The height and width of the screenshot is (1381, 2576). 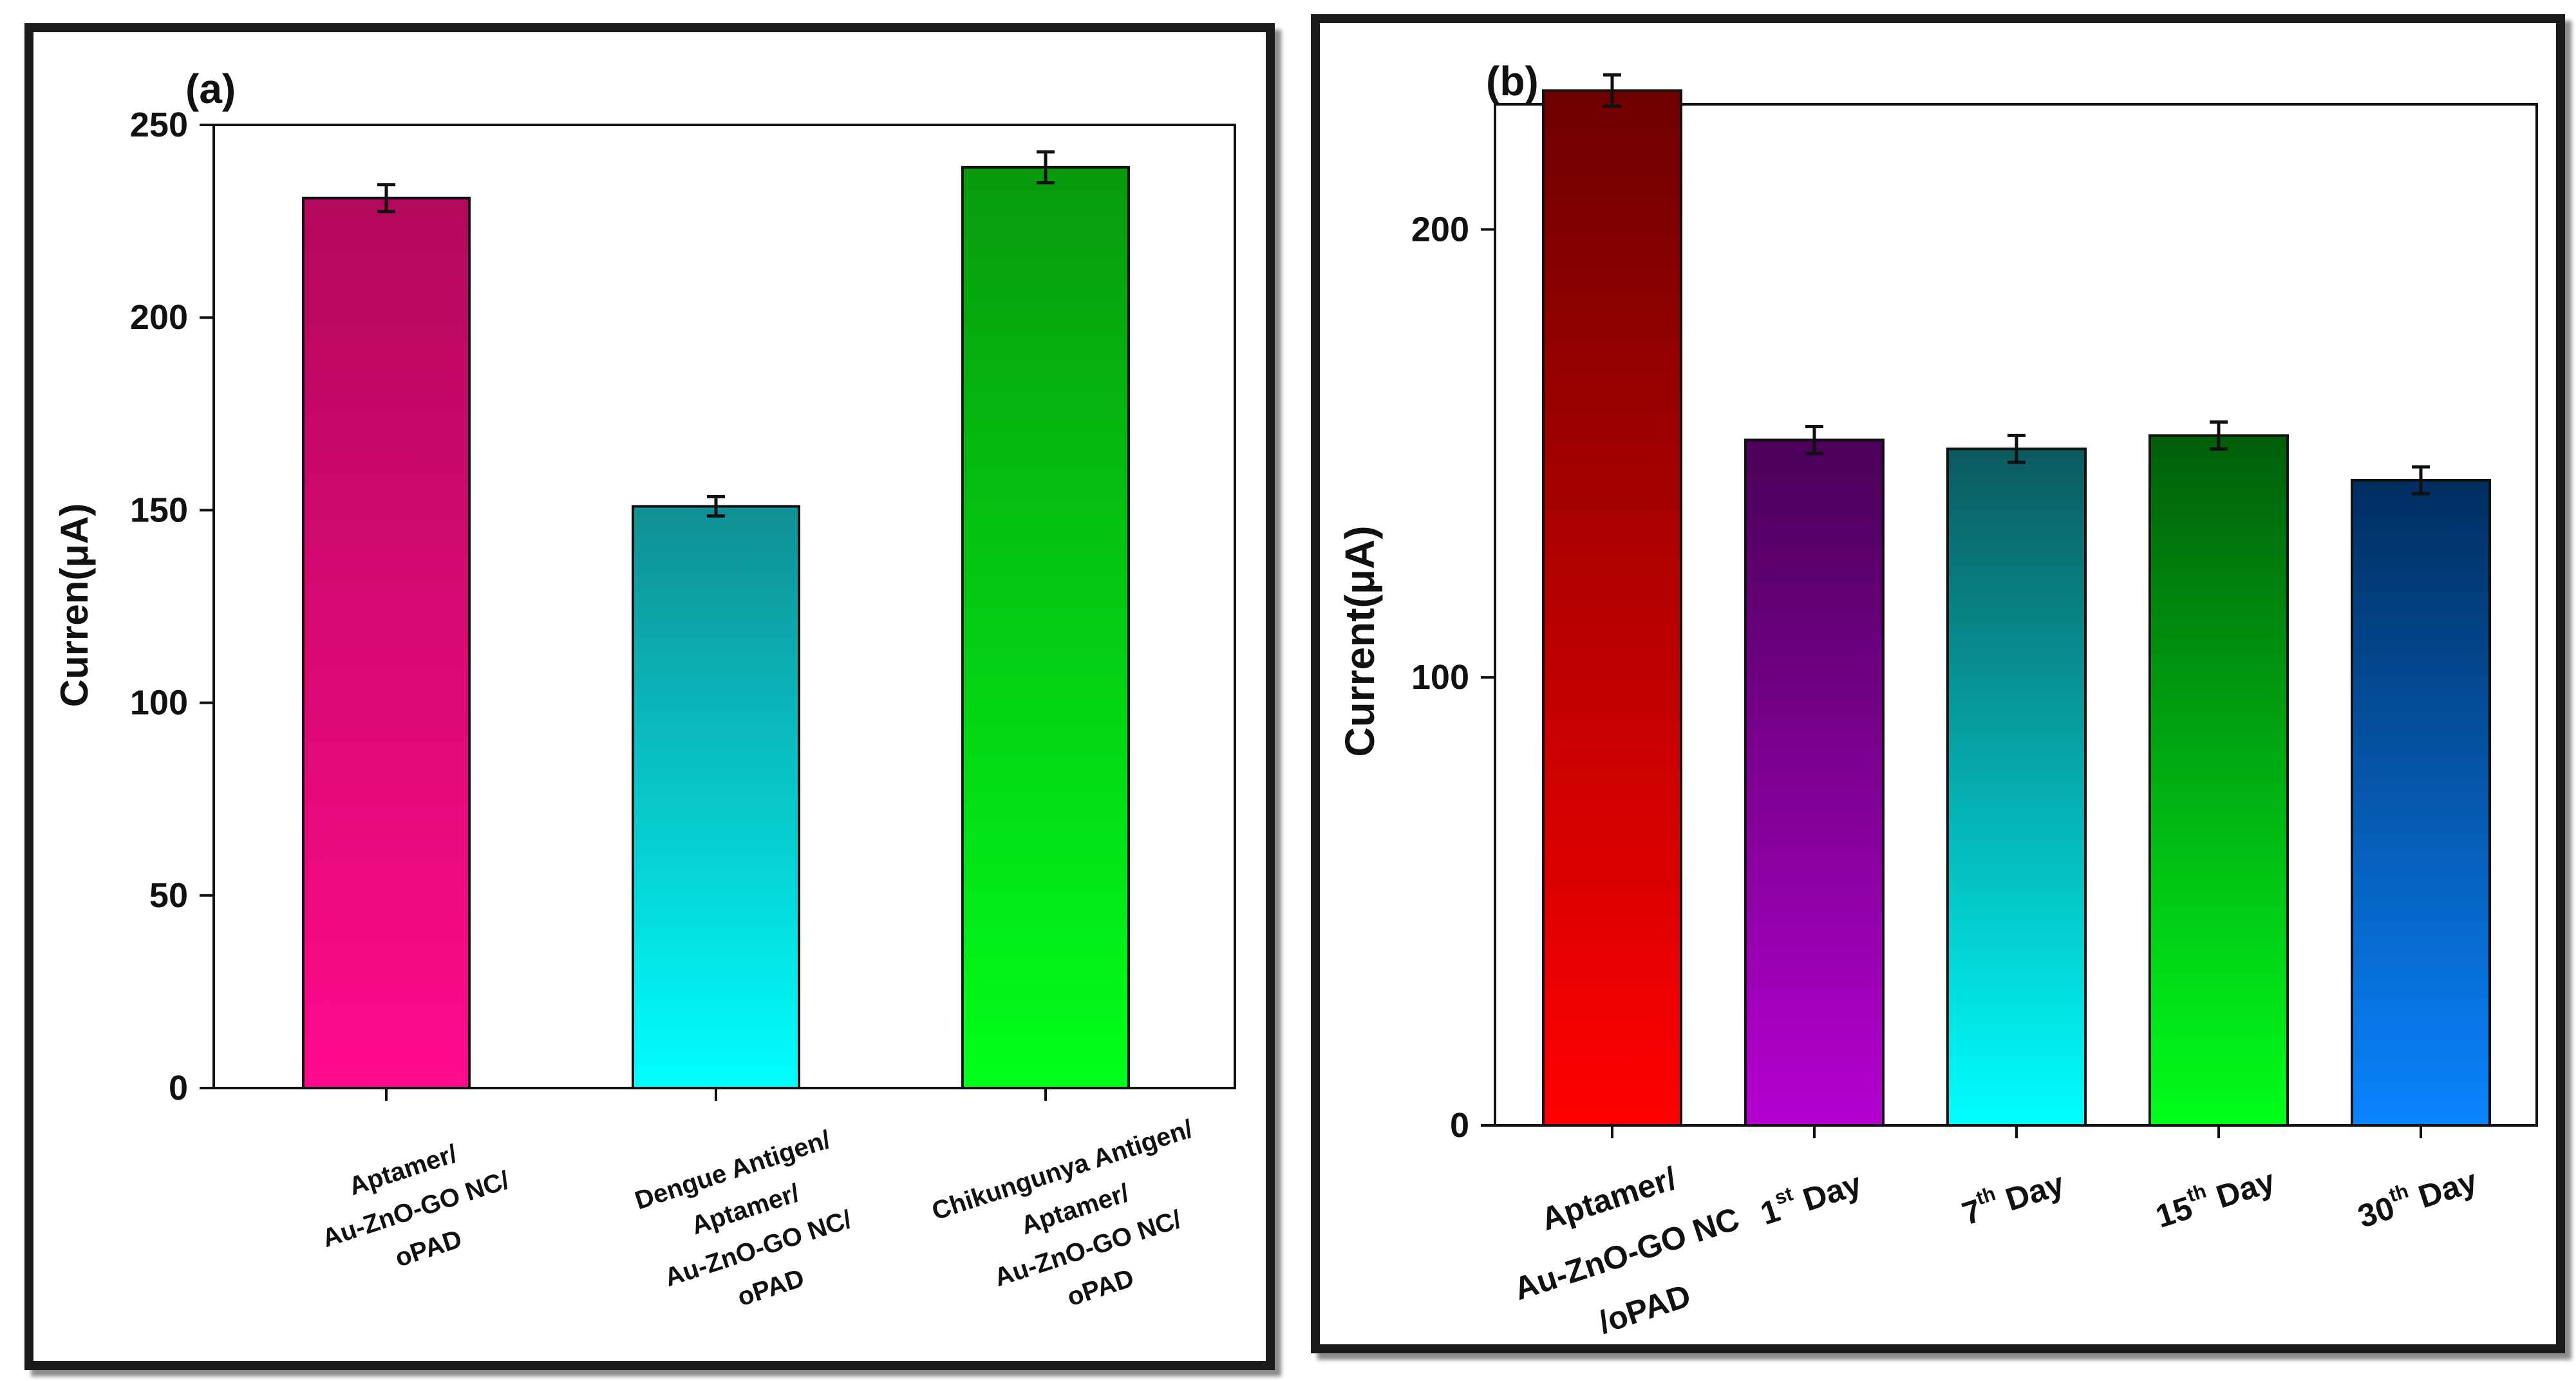 I want to click on y-tick-label: 50, so click(x=168, y=896).